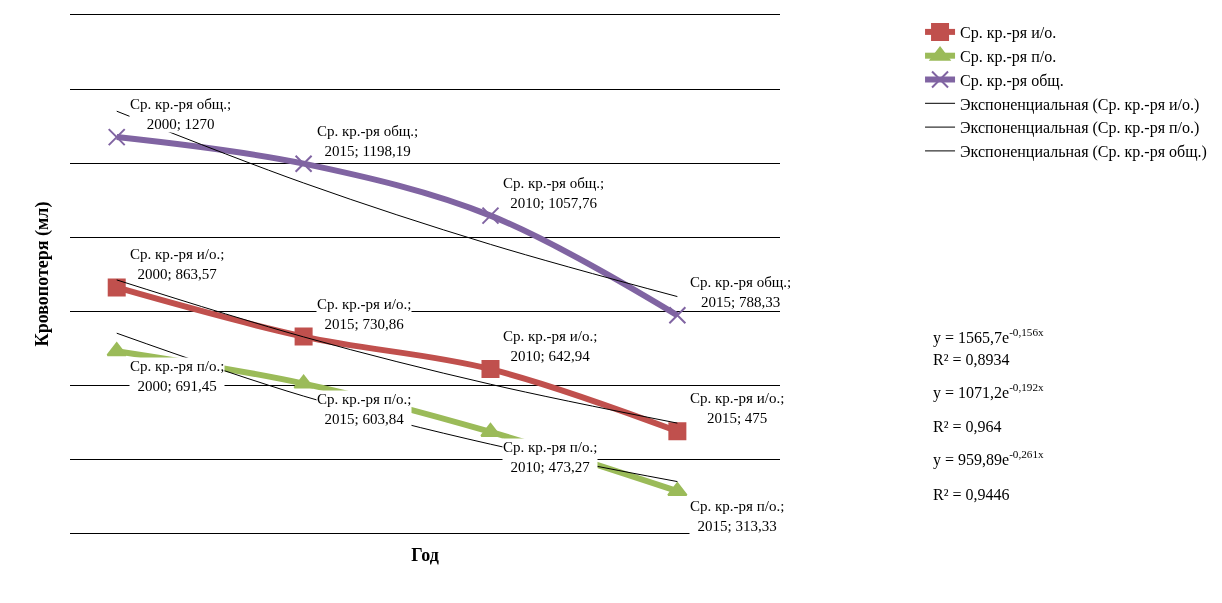 This screenshot has width=1222, height=603. I want to click on text: y = 1071,2e$^{-0,192x}$, so click(989, 391).